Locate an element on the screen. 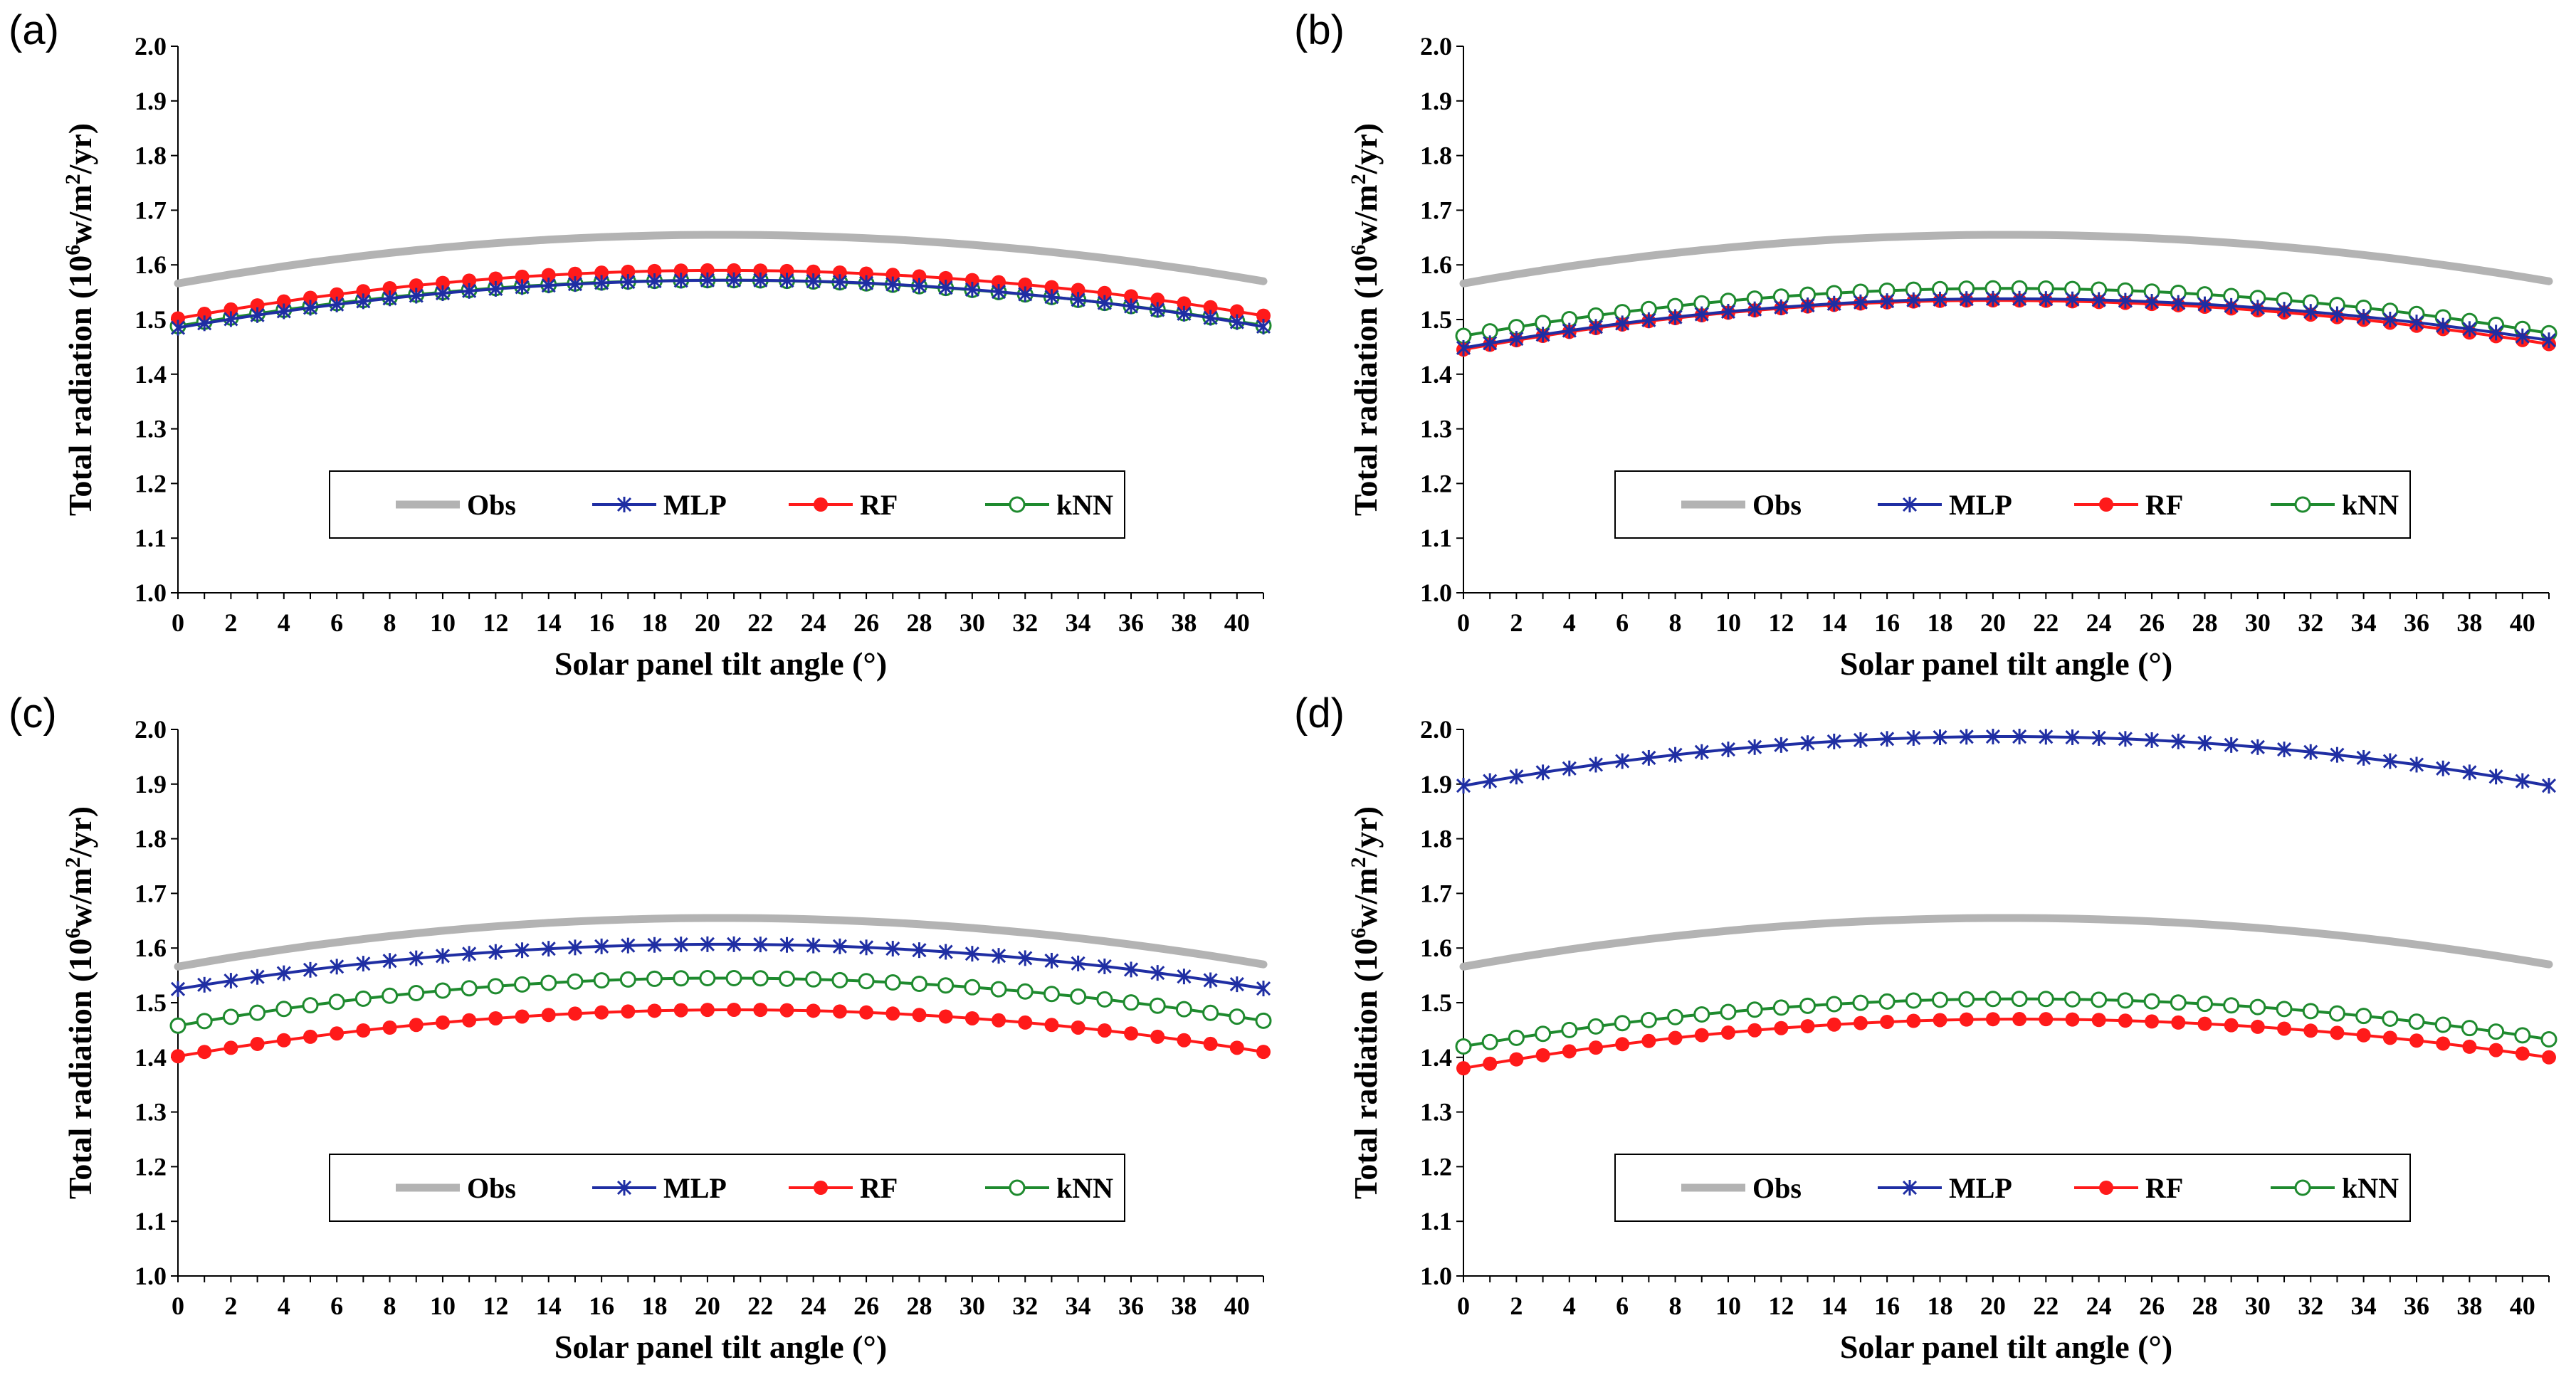  x-tick-label: 8 is located at coordinates (1676, 1306).